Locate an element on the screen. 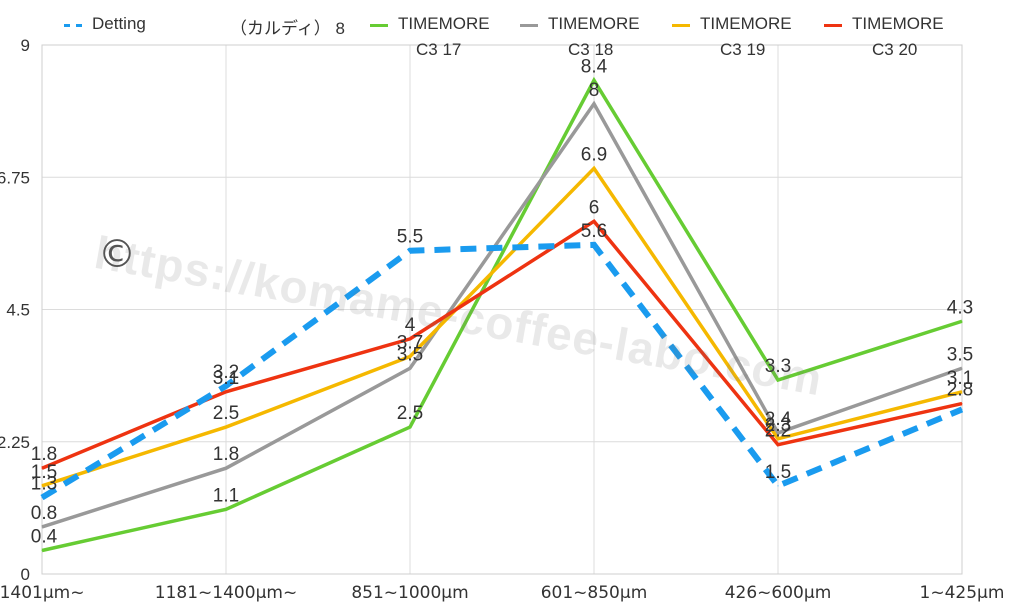 This screenshot has width=1024, height=614. data-label: 0.4 is located at coordinates (44, 536).